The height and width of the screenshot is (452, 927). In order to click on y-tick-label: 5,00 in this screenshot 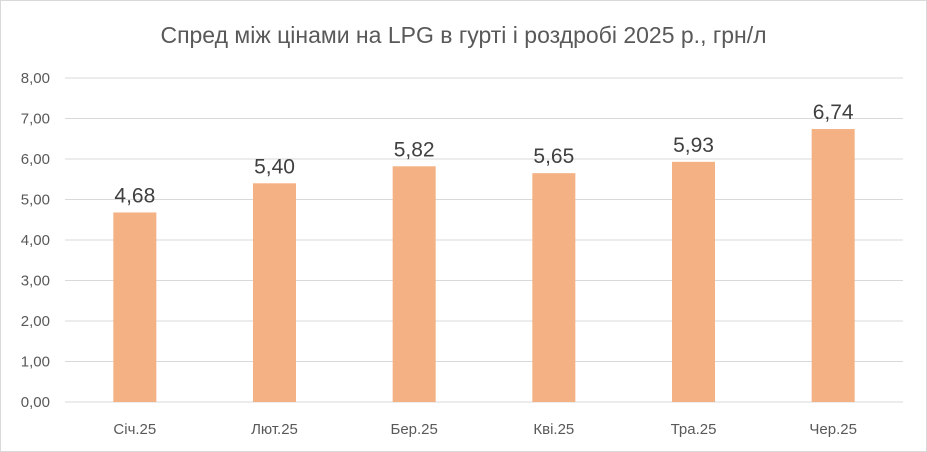, I will do `click(35, 200)`.